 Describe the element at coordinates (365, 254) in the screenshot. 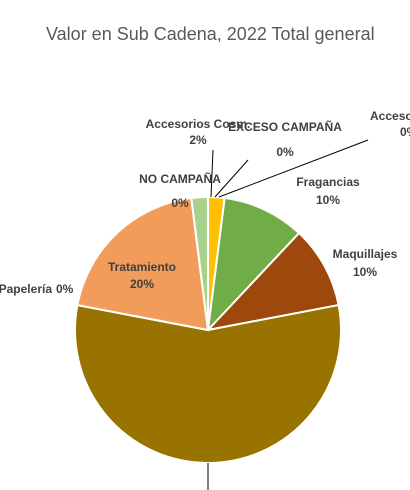

I see `slice-label: Maquillajes` at that location.